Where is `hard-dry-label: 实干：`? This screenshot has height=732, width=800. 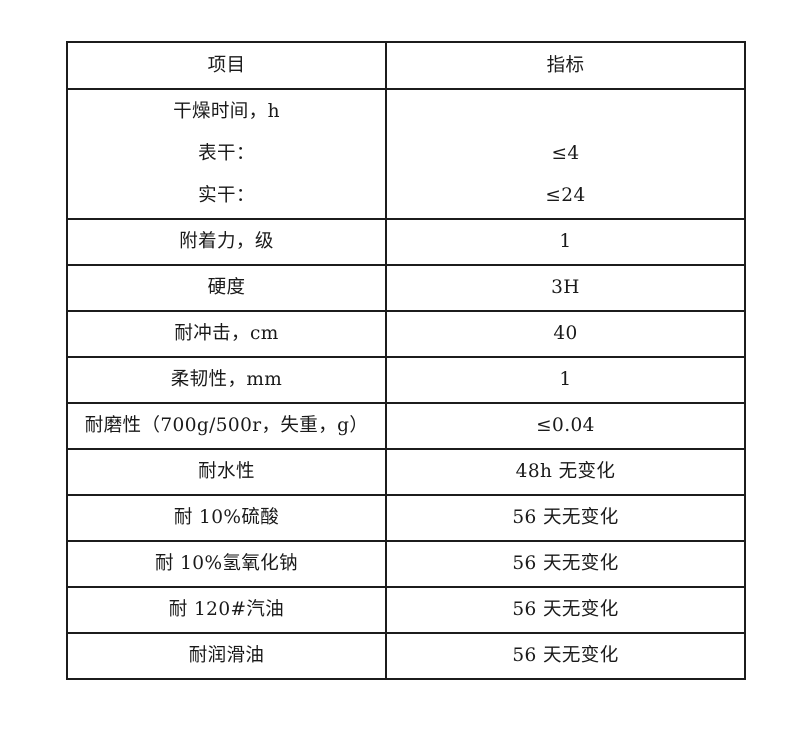
hard-dry-label: 实干： is located at coordinates (226, 195).